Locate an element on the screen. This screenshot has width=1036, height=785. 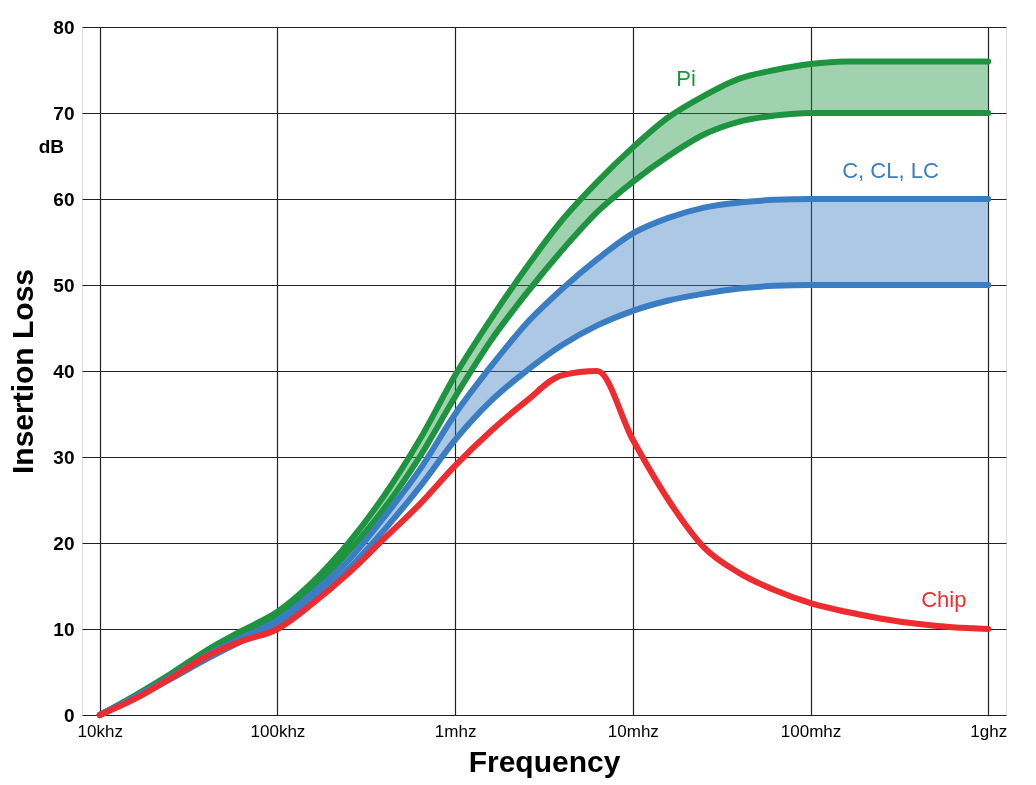
y-tick-label: 30 is located at coordinates (64, 457).